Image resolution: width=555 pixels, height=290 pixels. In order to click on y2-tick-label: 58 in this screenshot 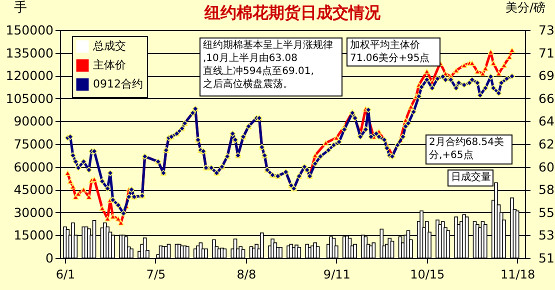, I will do `click(546, 190)`.